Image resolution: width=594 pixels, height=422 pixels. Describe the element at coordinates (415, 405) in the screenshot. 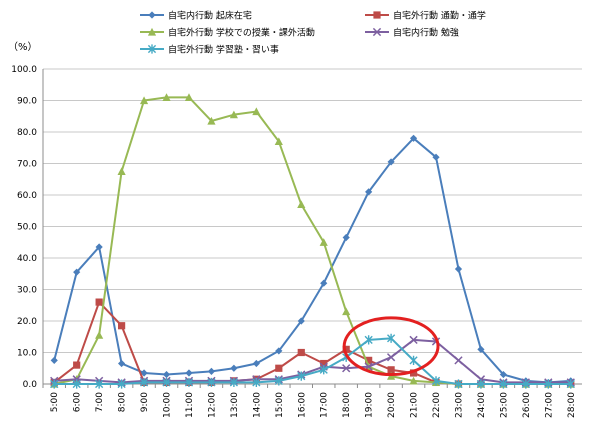

I see `x-tick-label: 21:00` at that location.